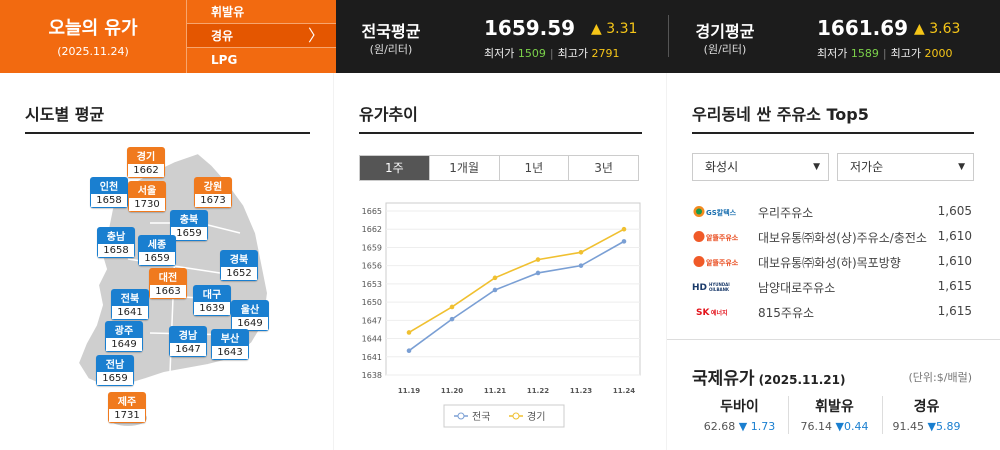  What do you see at coordinates (719, 313) in the screenshot?
I see `svg-text: 에너지` at bounding box center [719, 313].